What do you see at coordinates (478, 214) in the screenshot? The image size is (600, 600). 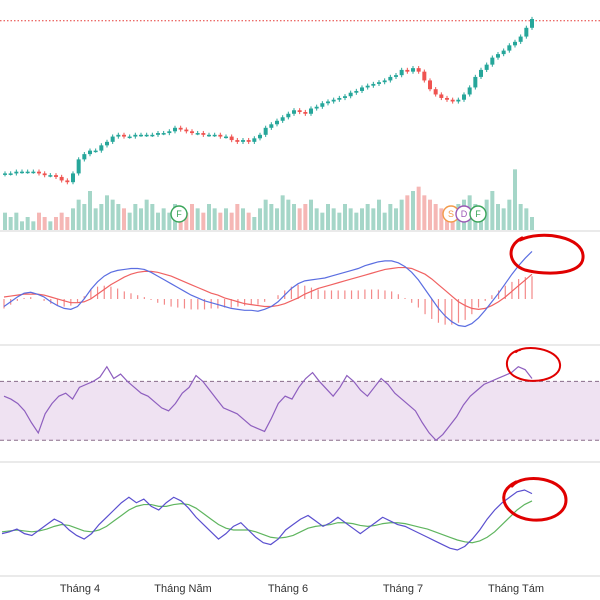 I see `event-badge` at bounding box center [478, 214].